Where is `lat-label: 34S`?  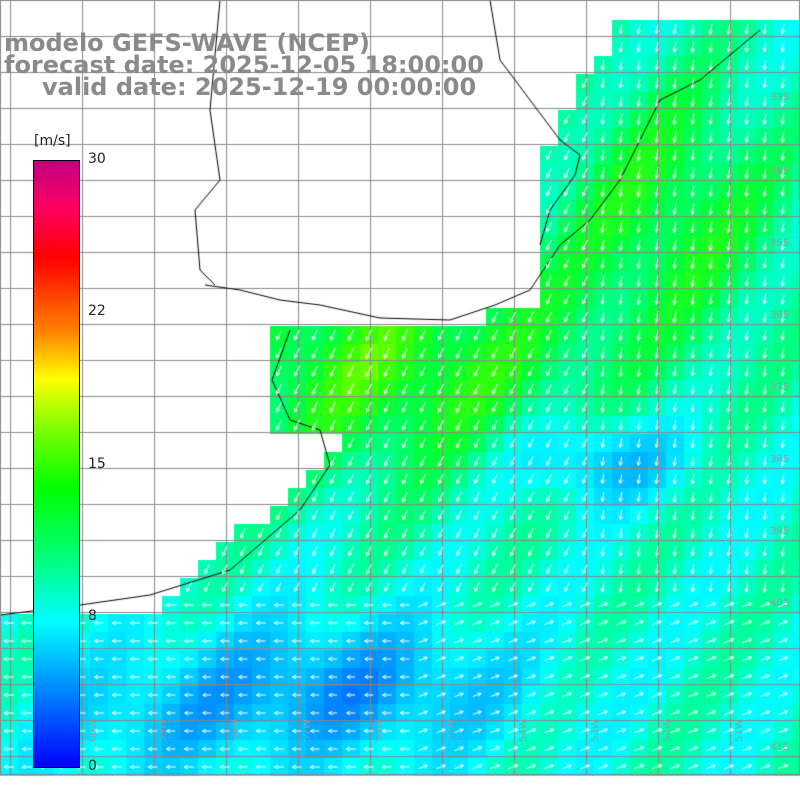
lat-label: 34S is located at coordinates (780, 171).